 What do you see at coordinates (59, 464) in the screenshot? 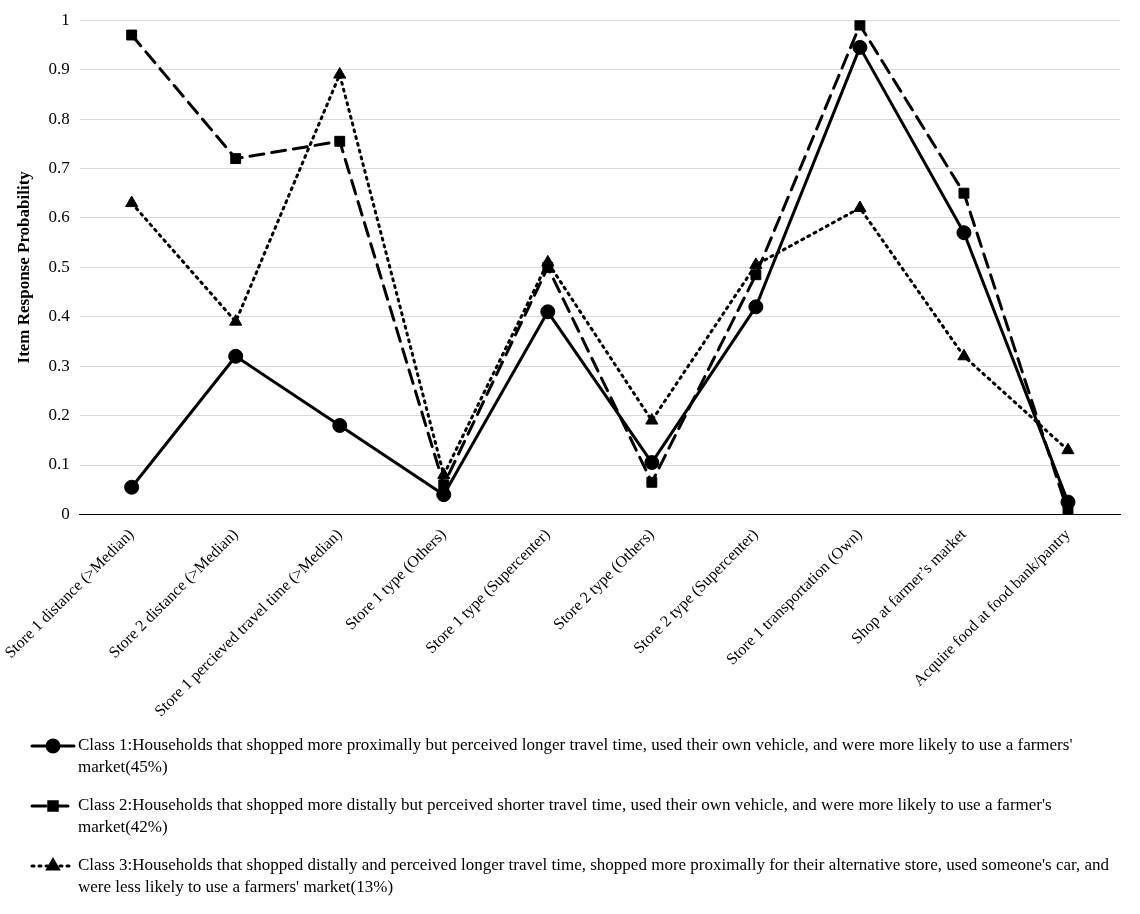
I see `y-tick-label: 0.1` at bounding box center [59, 464].